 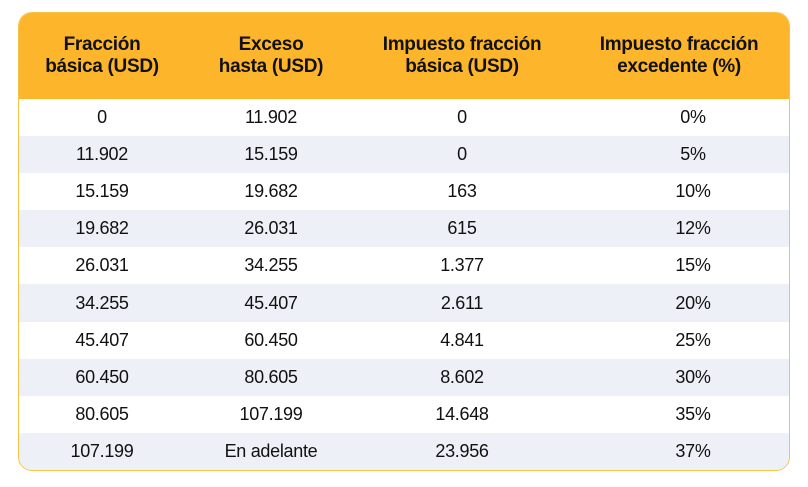 What do you see at coordinates (102, 44) in the screenshot?
I see `header-text-line: Fracción` at bounding box center [102, 44].